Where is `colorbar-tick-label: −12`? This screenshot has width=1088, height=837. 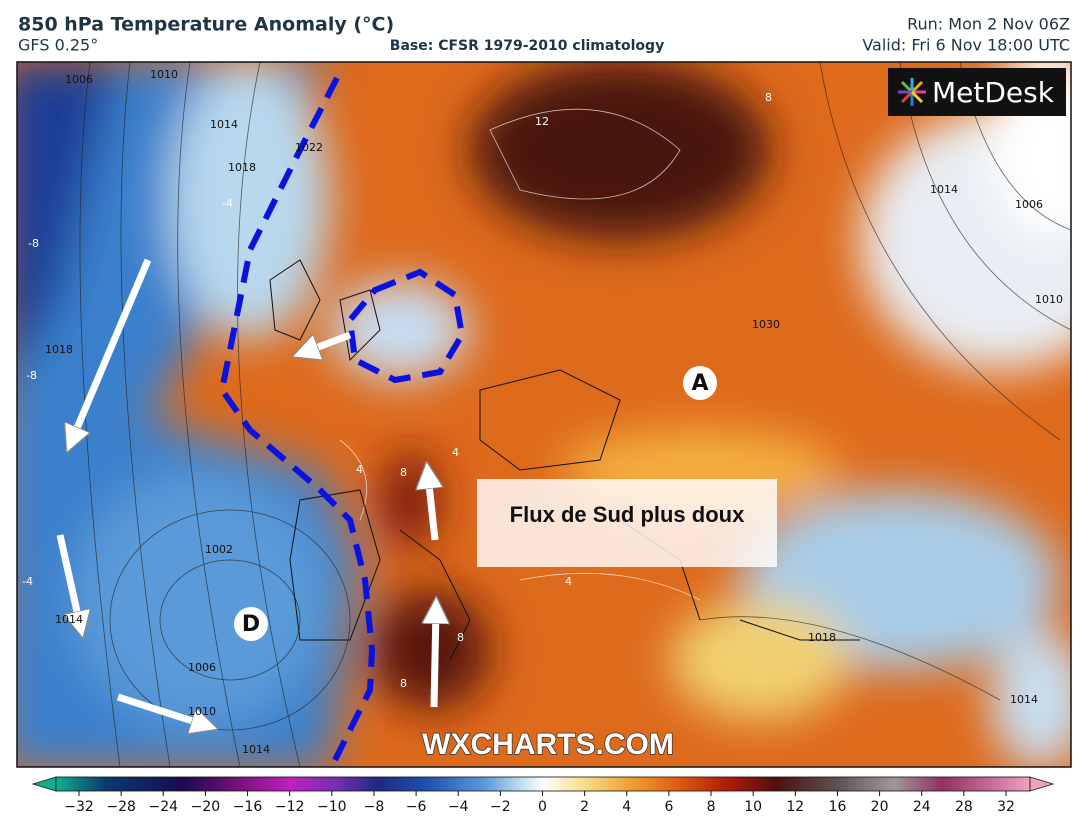 colorbar-tick-label: −12 is located at coordinates (290, 807).